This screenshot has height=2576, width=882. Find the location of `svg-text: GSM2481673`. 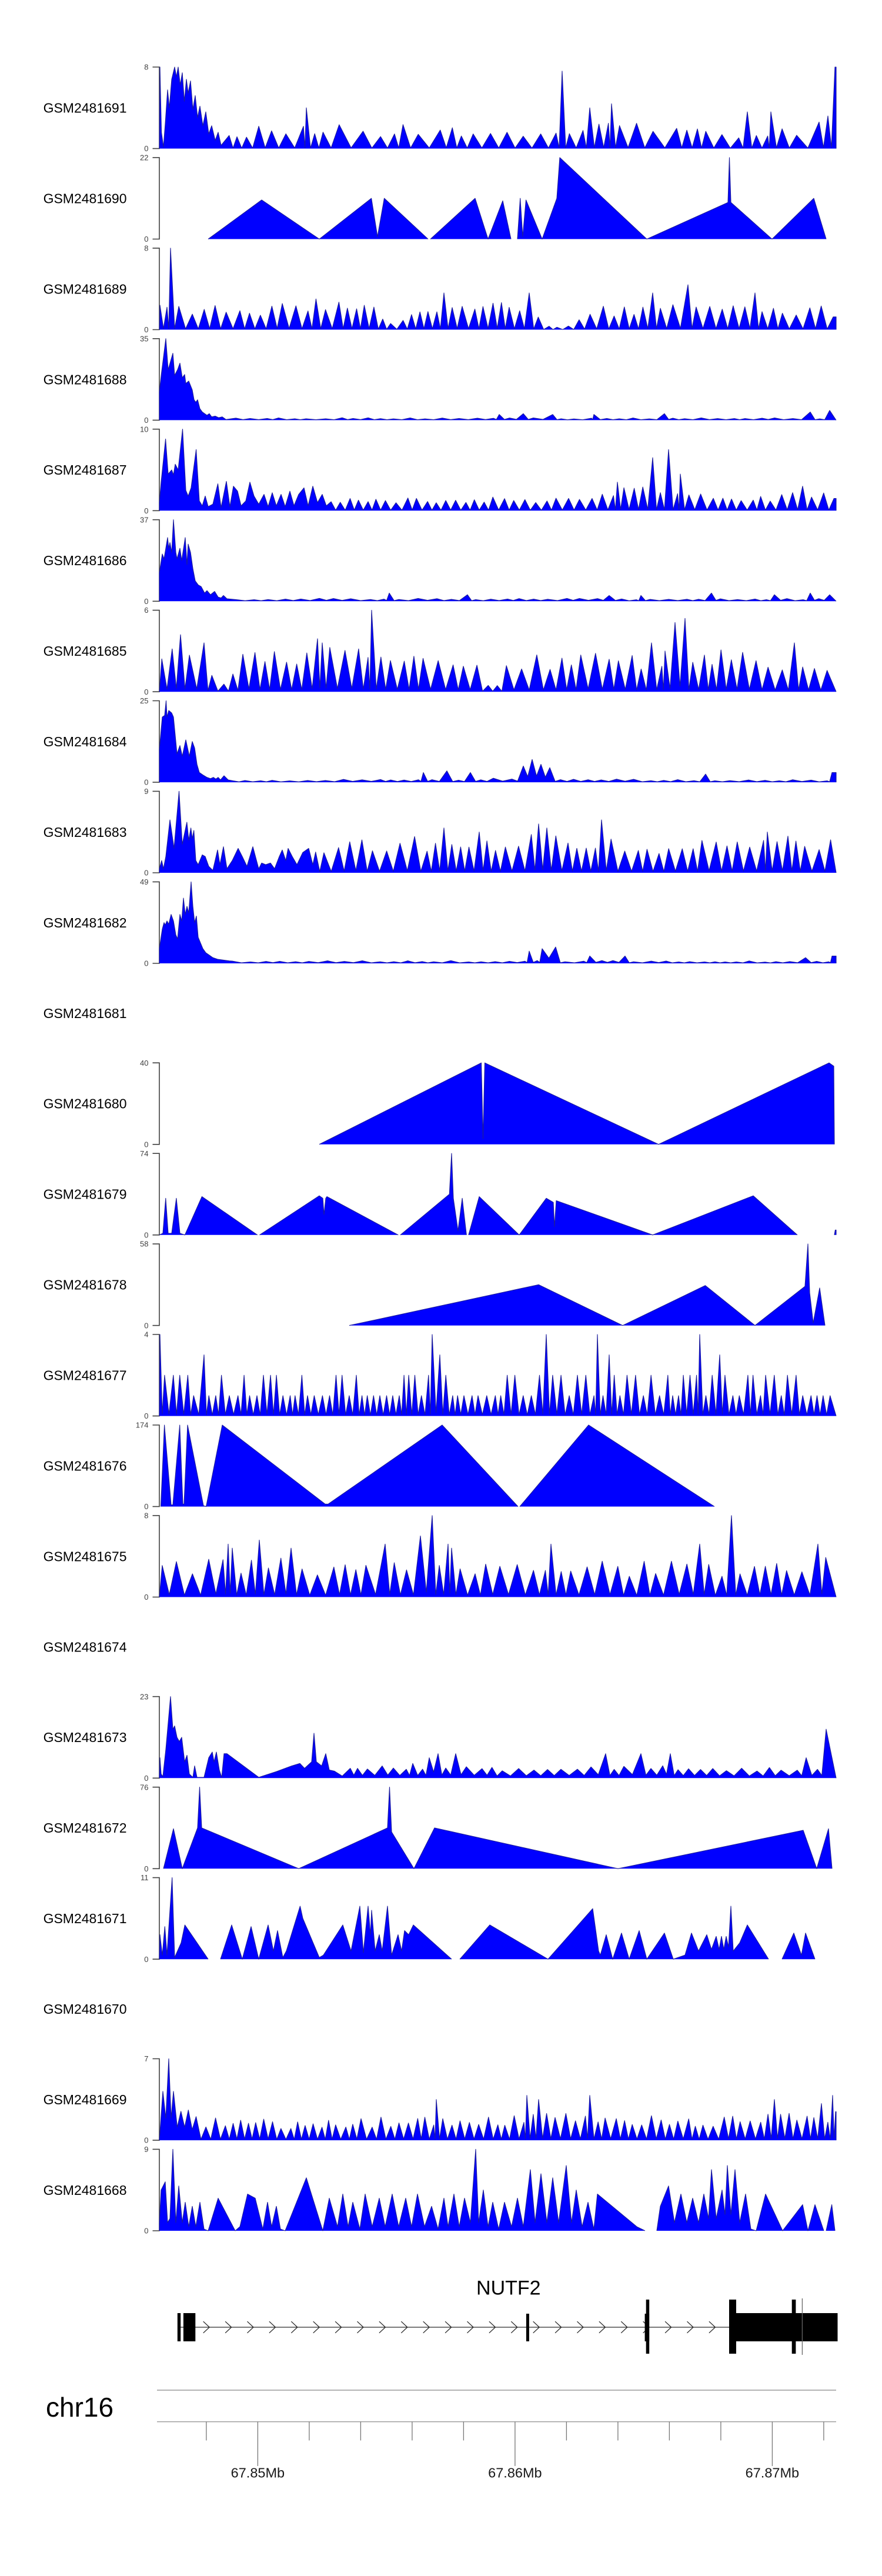

svg-text: GSM2481673 is located at coordinates (85, 1737).